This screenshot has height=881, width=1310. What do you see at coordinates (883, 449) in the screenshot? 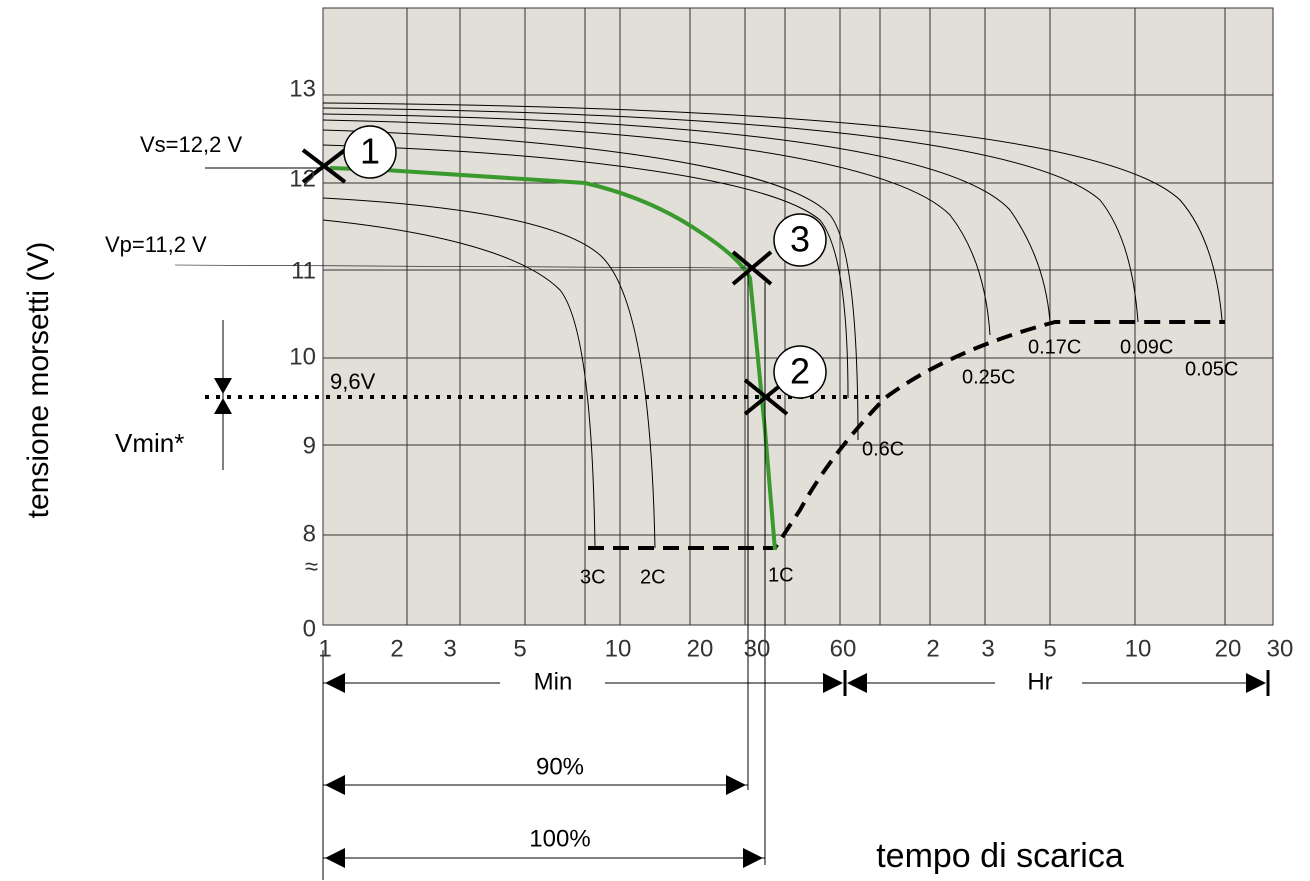
I see `curve-label: 0.6C` at bounding box center [883, 449].